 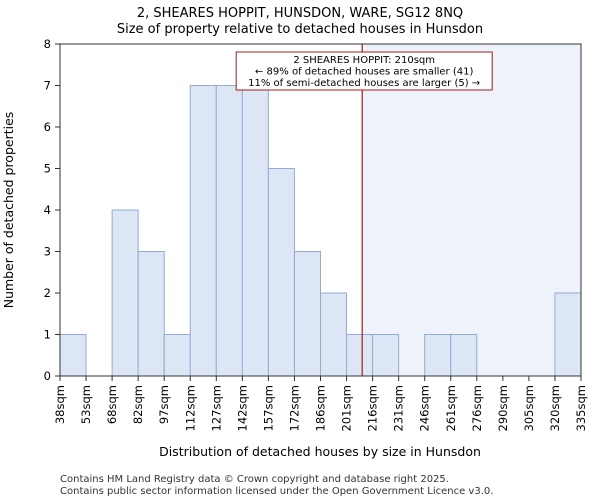 I want to click on y-tick-label: 8, so click(x=47, y=44).